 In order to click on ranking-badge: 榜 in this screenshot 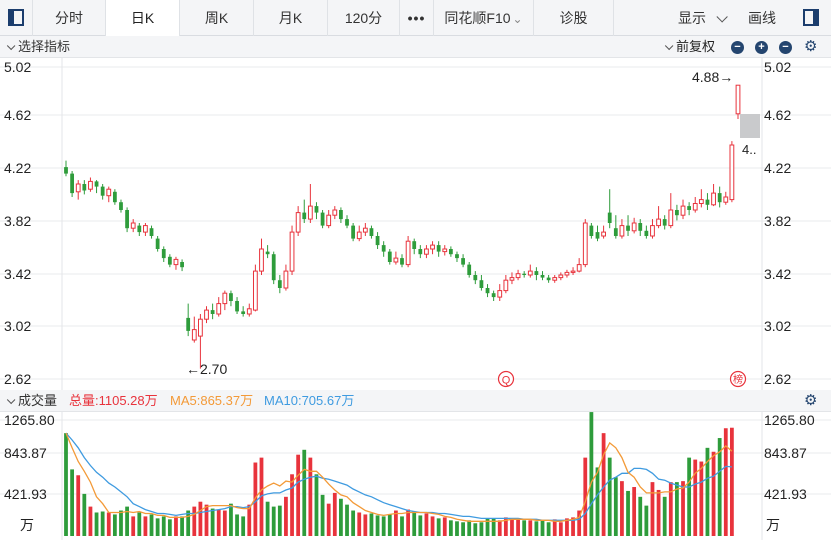, I will do `click(738, 379)`.